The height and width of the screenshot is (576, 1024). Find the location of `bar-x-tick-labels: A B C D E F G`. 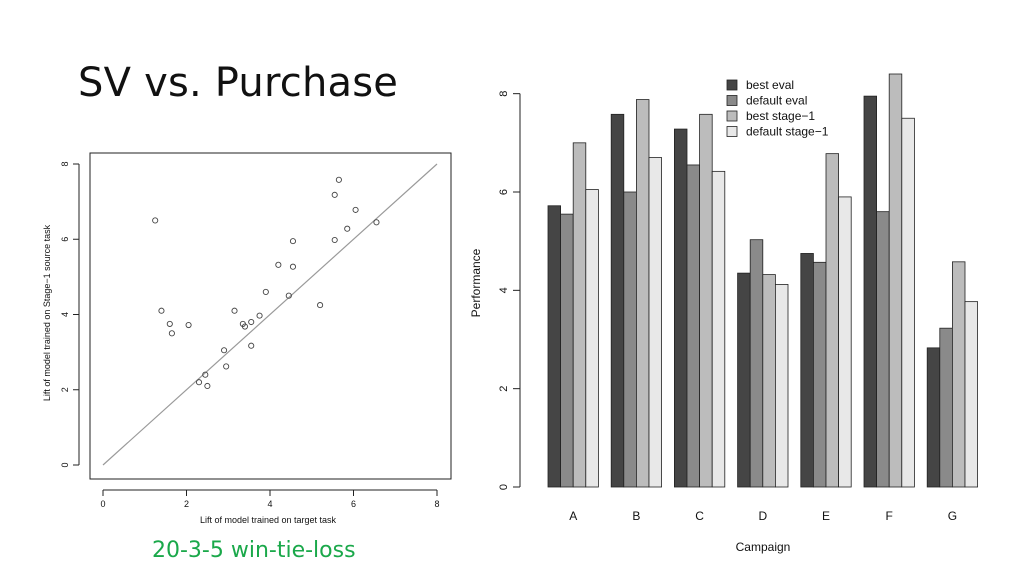

bar-x-tick-labels: A B C D E F G is located at coordinates (763, 516).